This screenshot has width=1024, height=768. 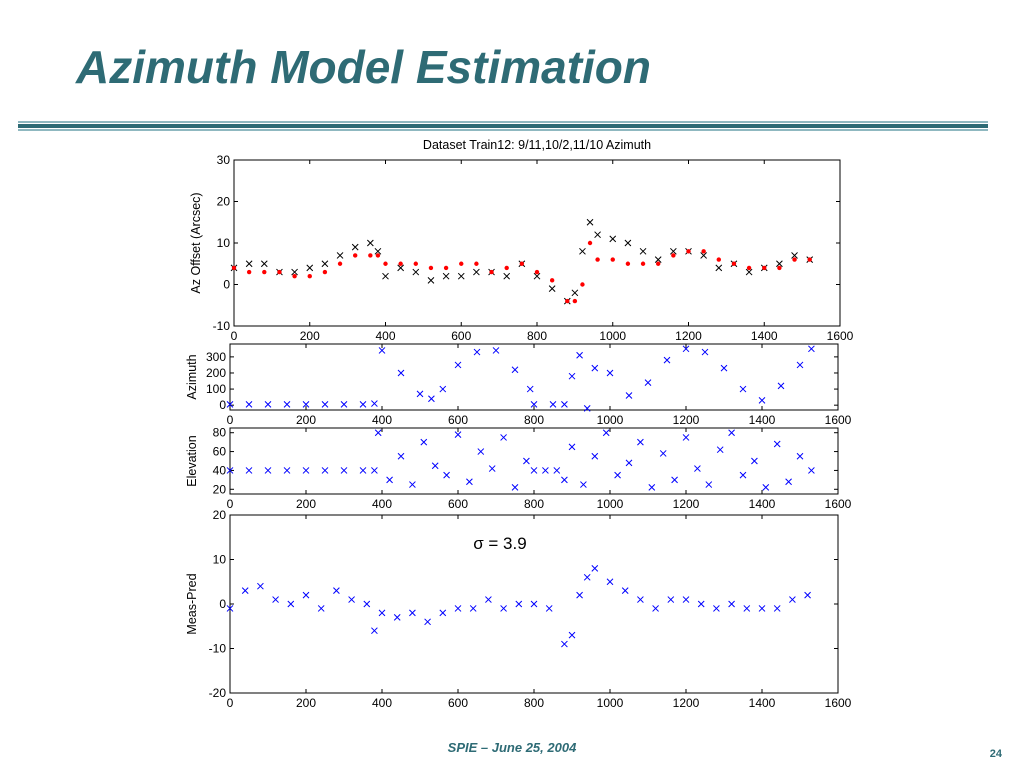 I want to click on y-axis-label: Az Offset (Arcsec), so click(x=196, y=242).